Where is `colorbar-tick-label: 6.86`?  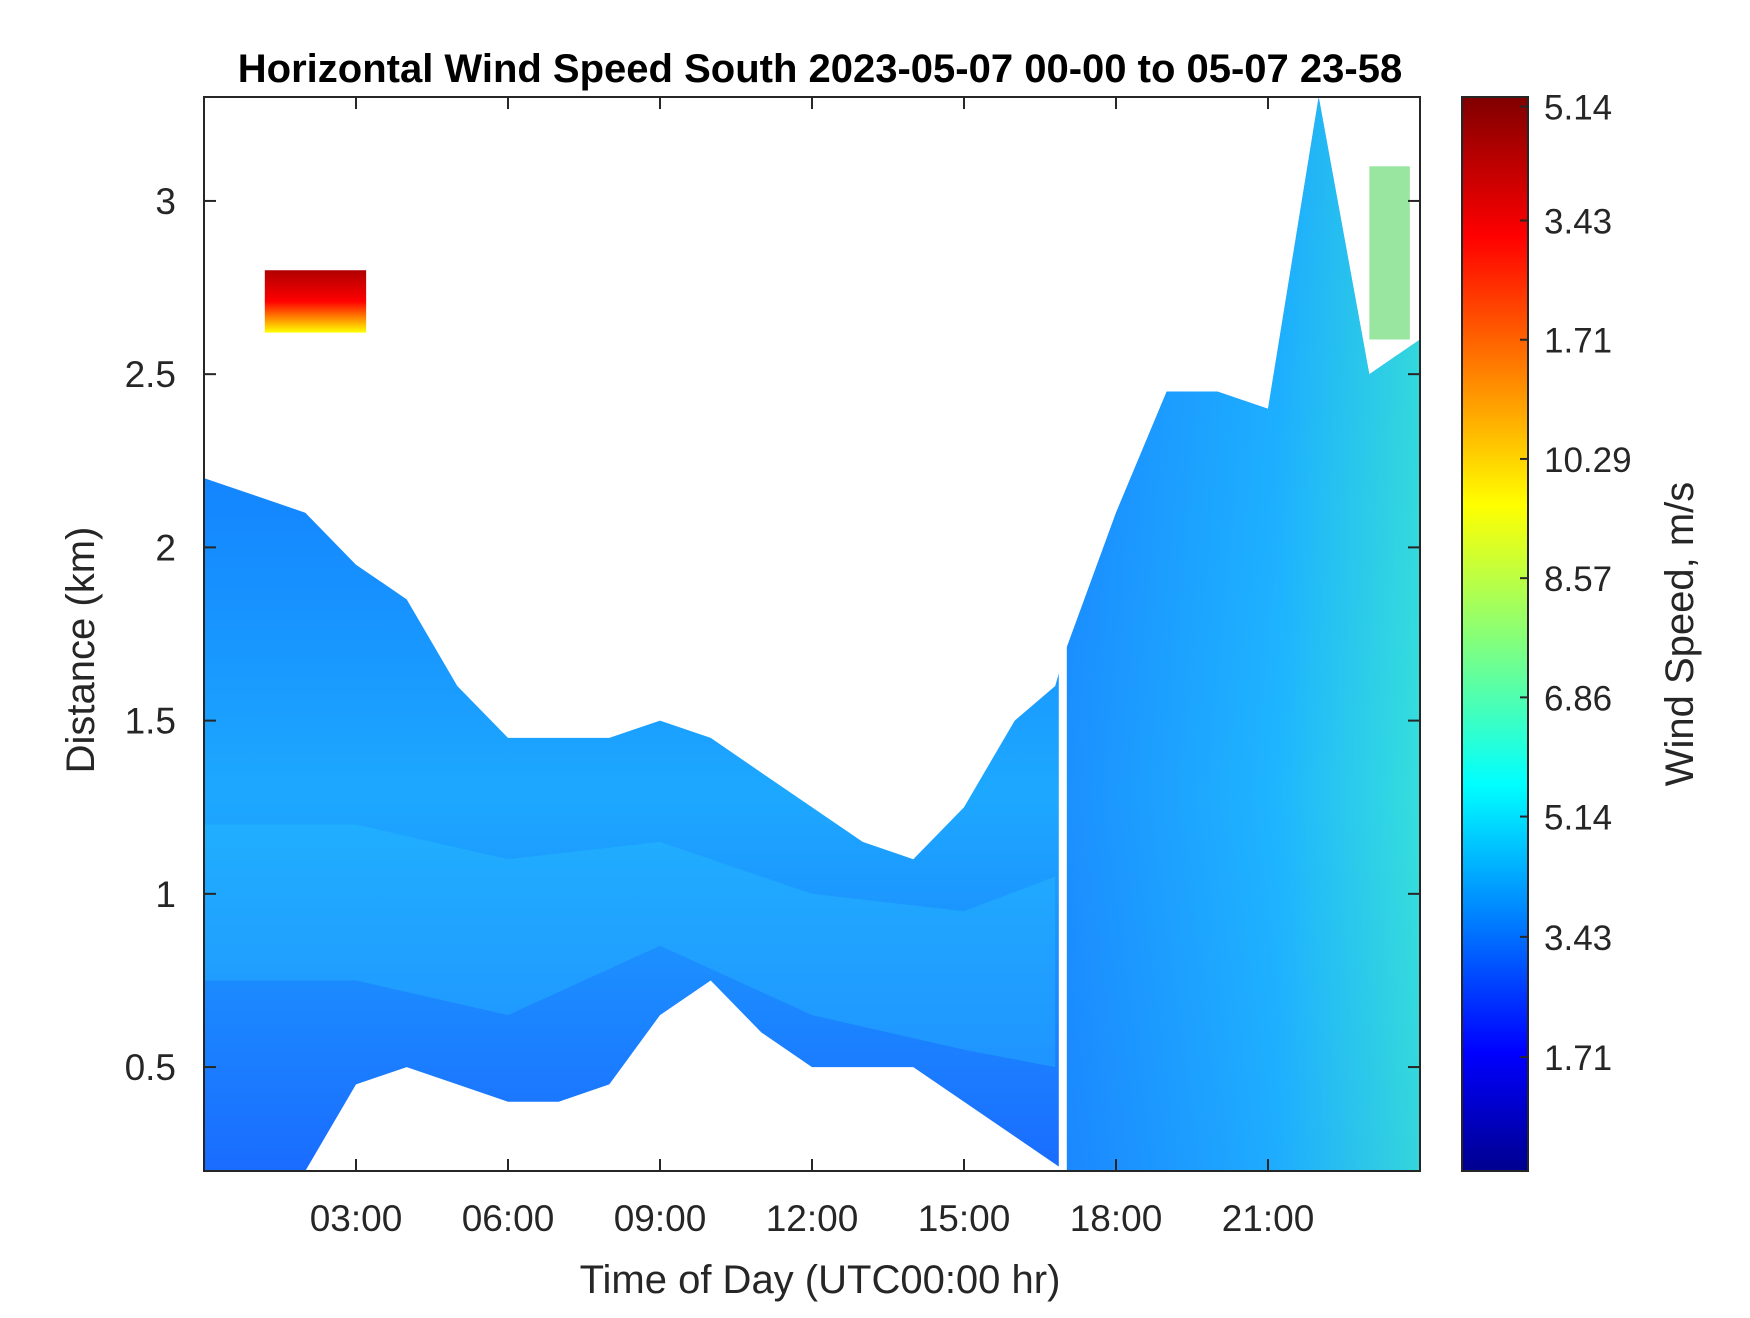 colorbar-tick-label: 6.86 is located at coordinates (1578, 698).